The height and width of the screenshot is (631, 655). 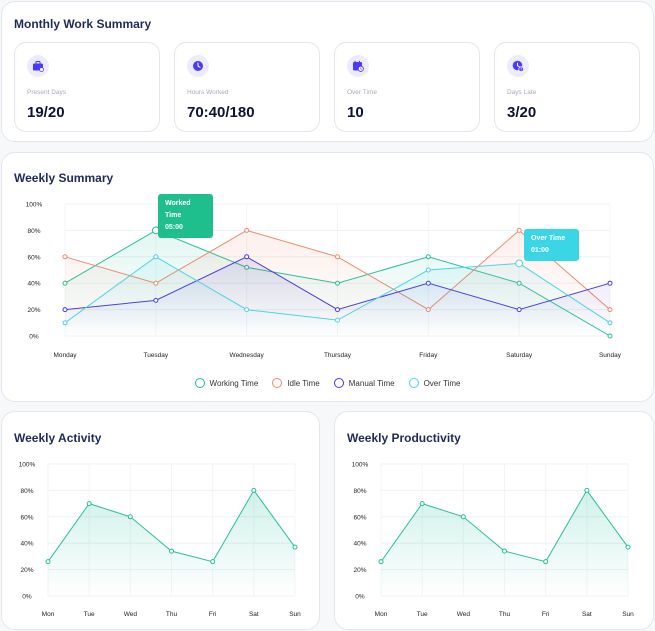 I want to click on weekly-productivity-chart: 100% 80% 60% 40% 20% 0% Mon Tue Wed Thu Fri Sat Sun, so click(x=493, y=540).